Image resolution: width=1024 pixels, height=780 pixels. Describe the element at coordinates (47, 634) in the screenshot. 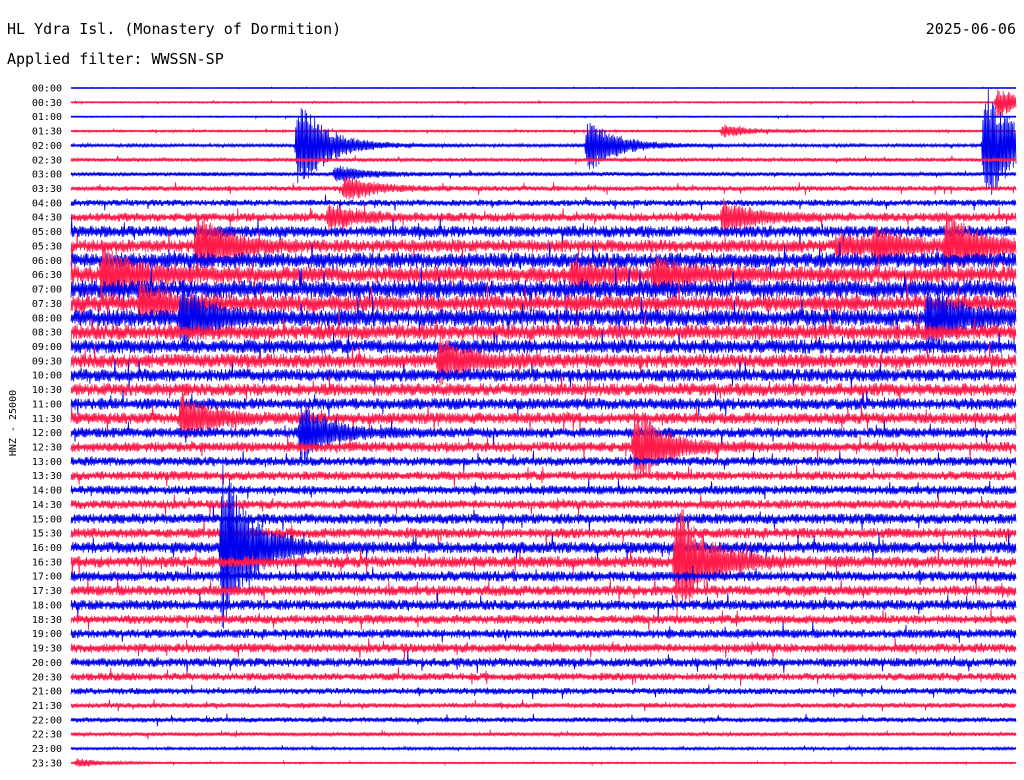

I see `tick-label-1900: 19:00` at that location.